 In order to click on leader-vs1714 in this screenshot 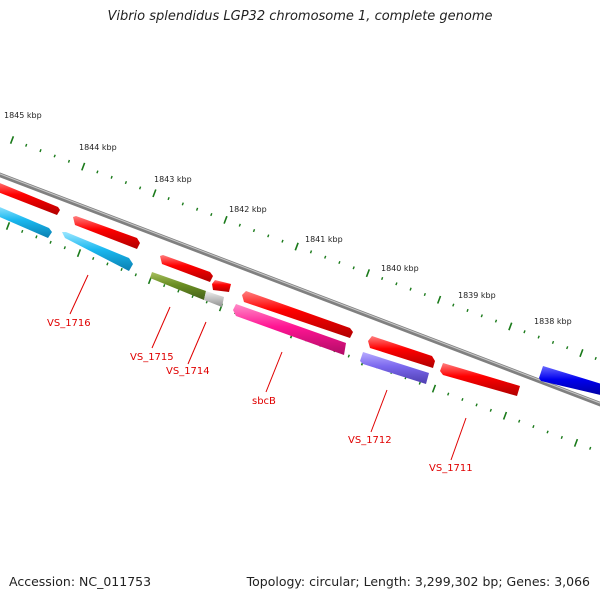, I will do `click(197, 343)`.